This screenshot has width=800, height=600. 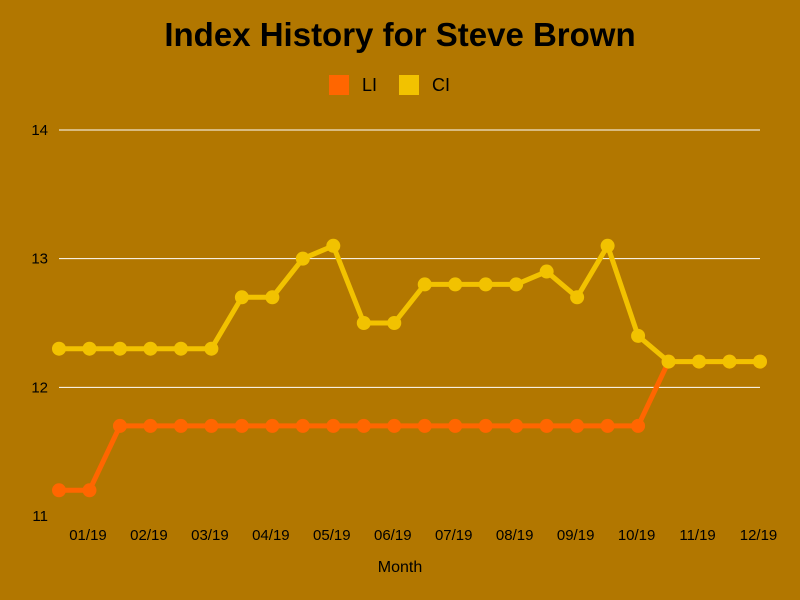 I want to click on x-tick-label: 09/19, so click(x=576, y=535).